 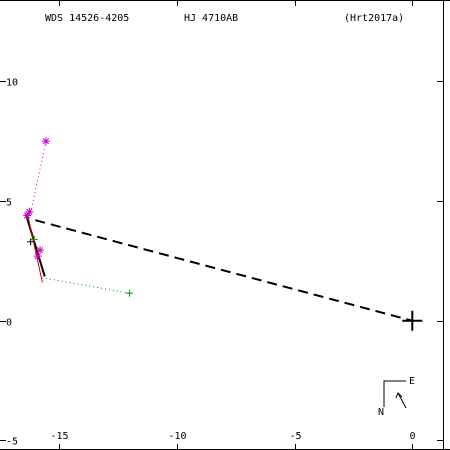 What do you see at coordinates (295, 436) in the screenshot?
I see `x-tick-label: -5` at bounding box center [295, 436].